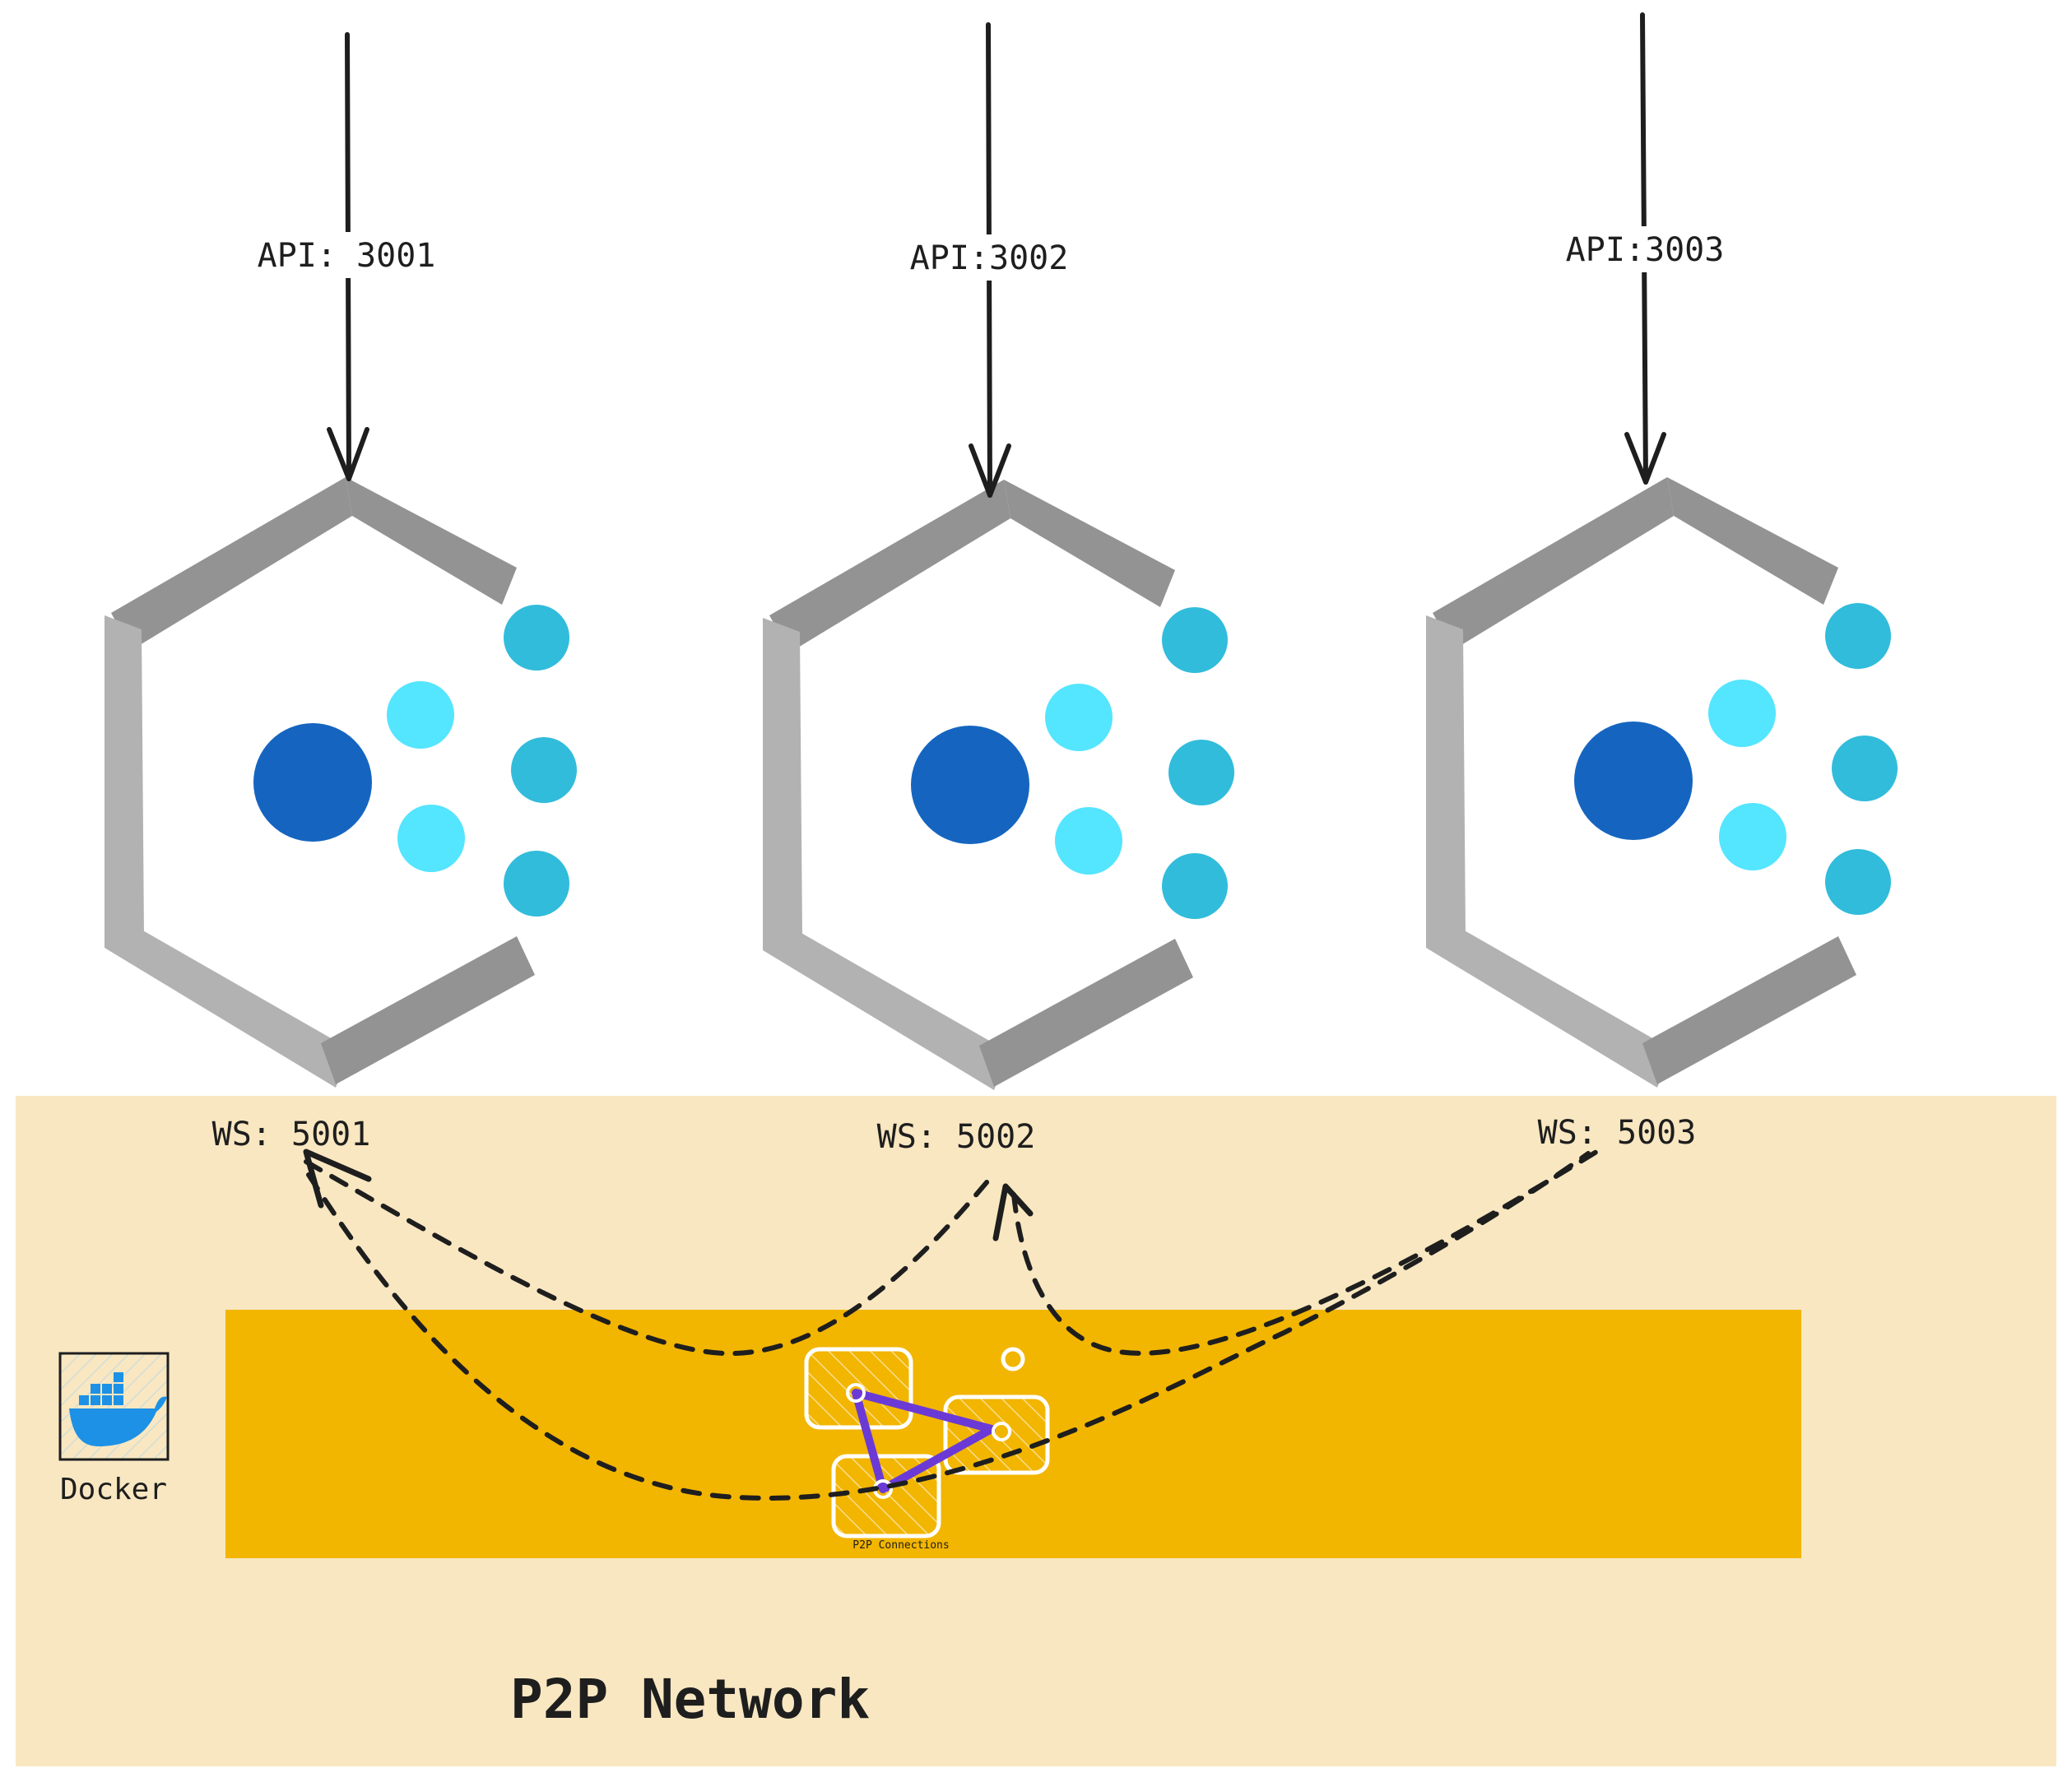  Describe the element at coordinates (544, 770) in the screenshot. I see `node-1-outer-dot-middle` at that location.